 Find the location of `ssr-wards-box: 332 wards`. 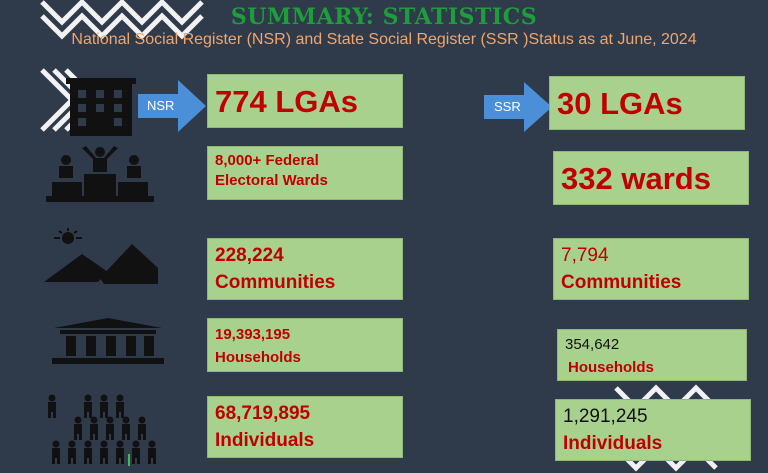

ssr-wards-box: 332 wards is located at coordinates (651, 178).